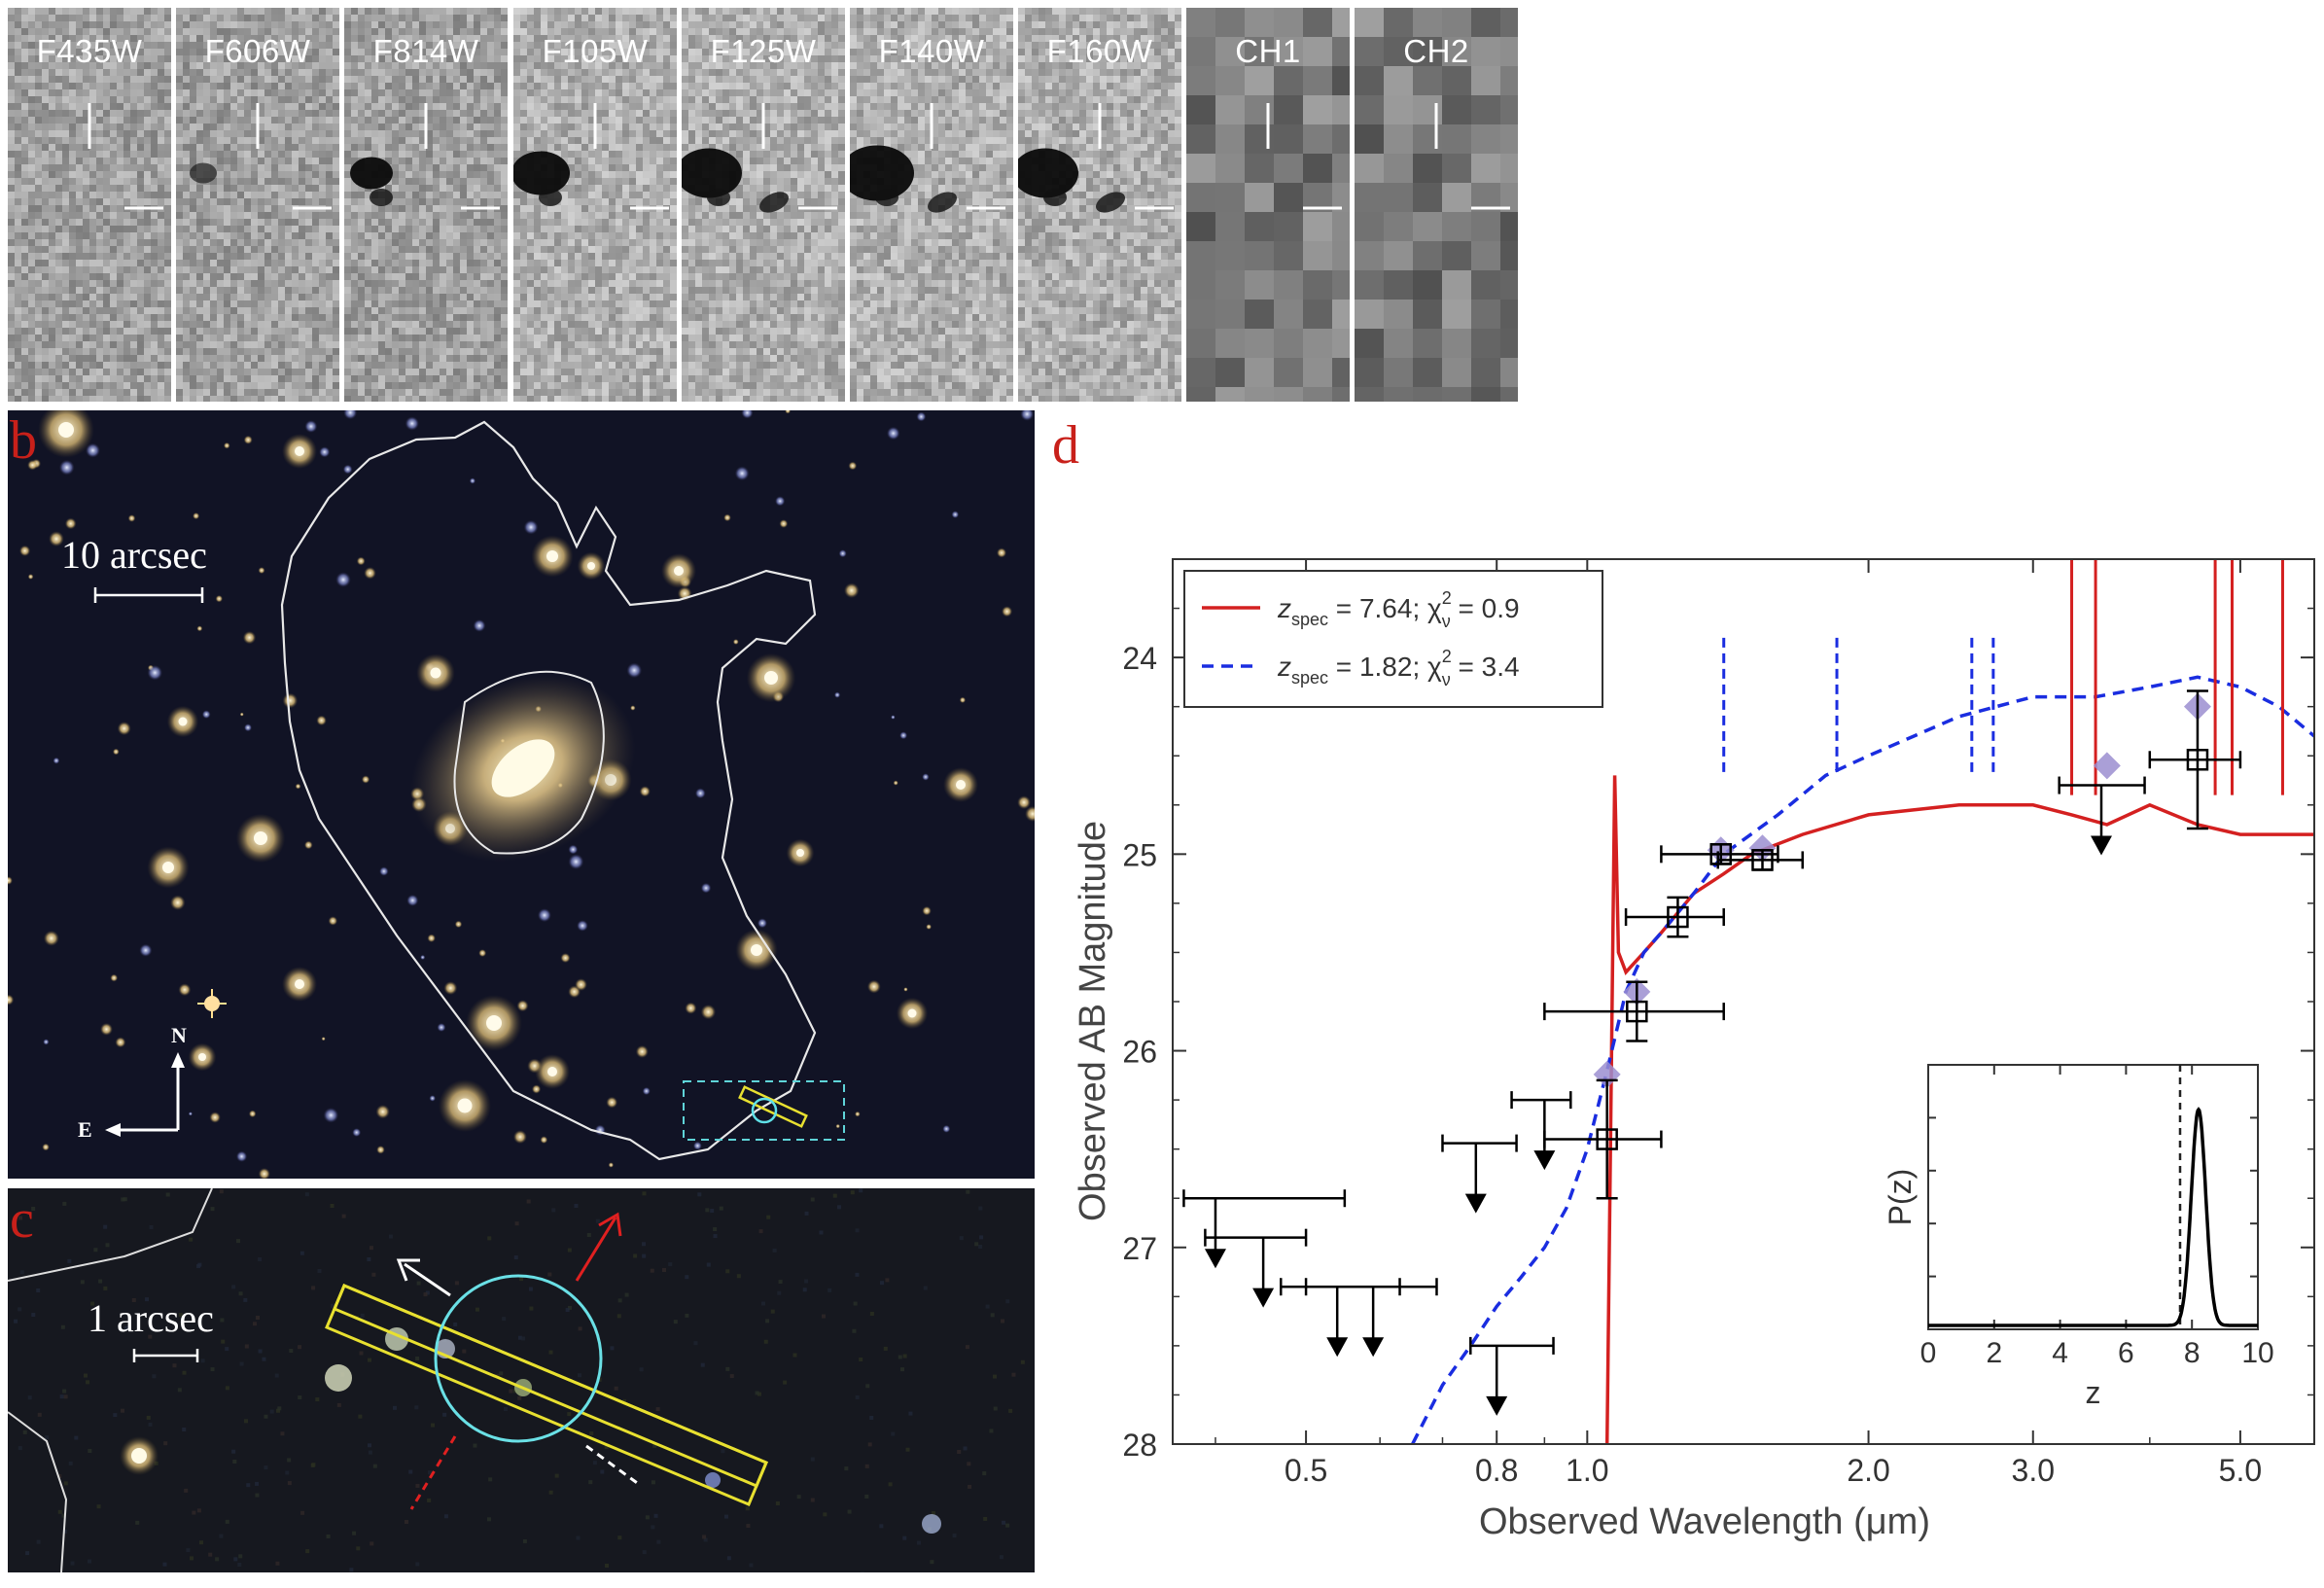 The image size is (2324, 1588). What do you see at coordinates (1398, 668) in the screenshot?
I see `legend-entry-2: zspec = 1.82; χ2 ν = 3.4` at bounding box center [1398, 668].